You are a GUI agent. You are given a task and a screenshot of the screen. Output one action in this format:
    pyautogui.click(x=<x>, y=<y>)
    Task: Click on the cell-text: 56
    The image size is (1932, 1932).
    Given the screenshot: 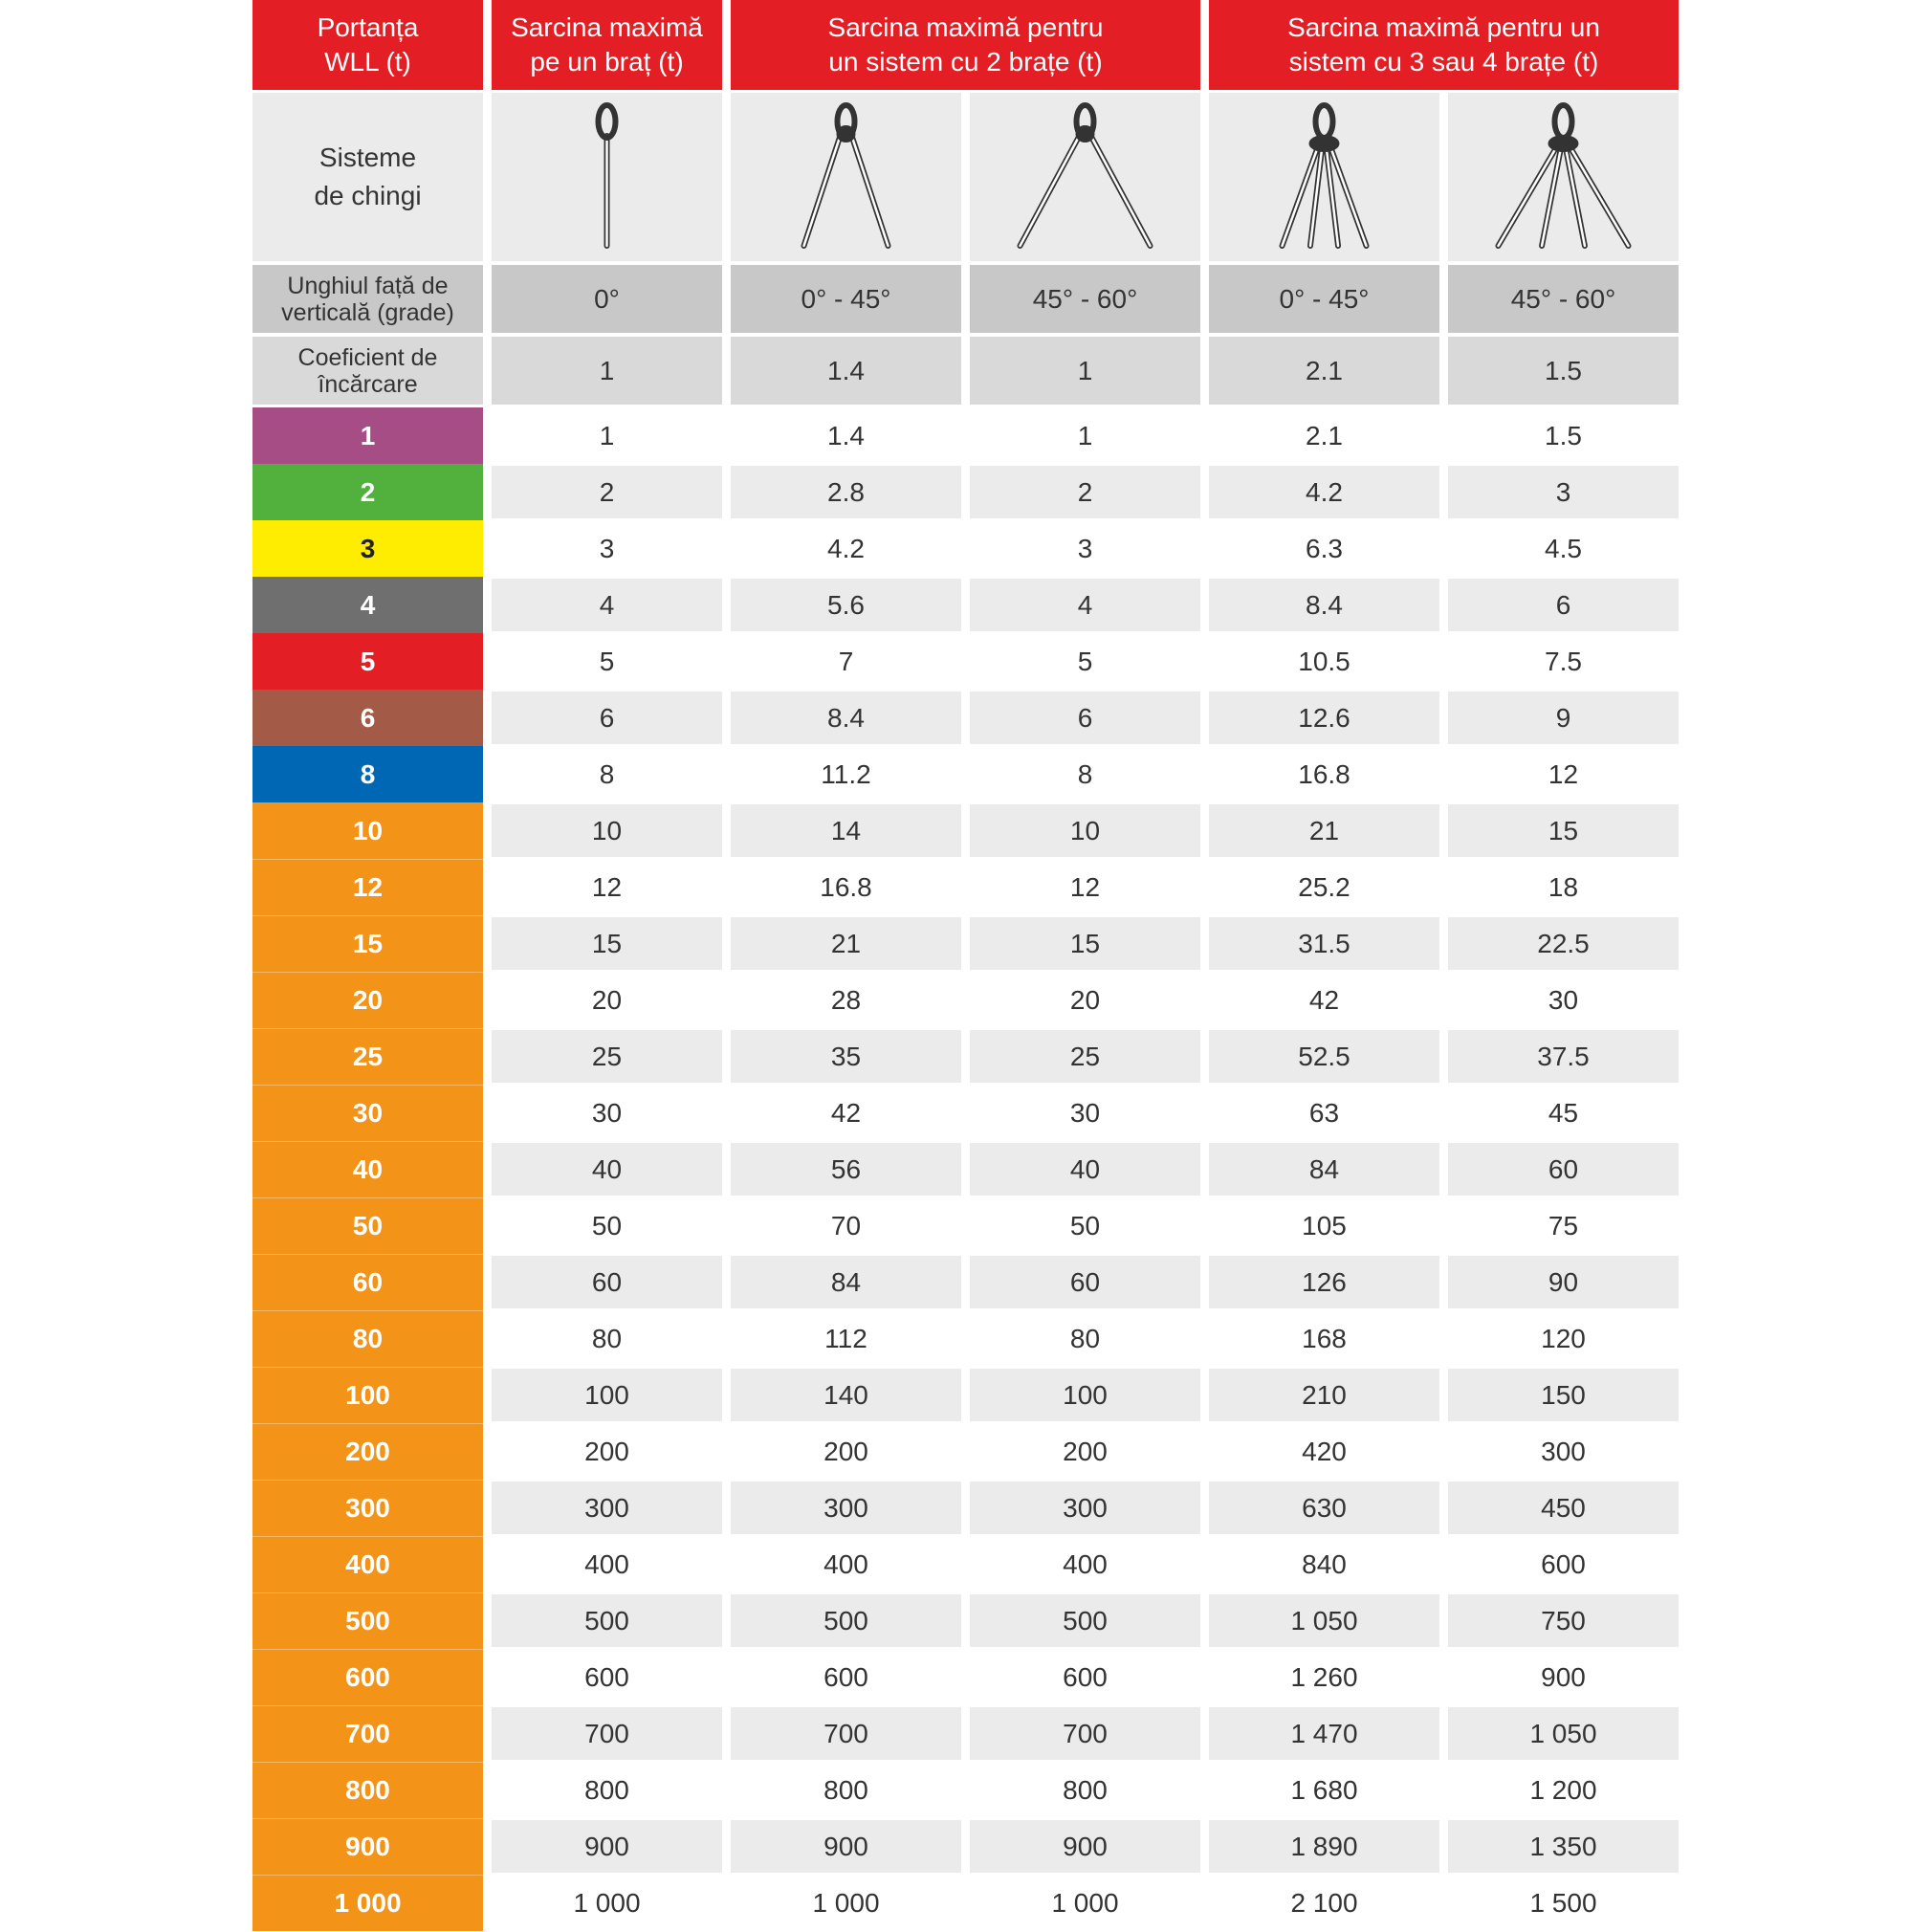 What is the action you would take?
    pyautogui.click(x=846, y=1168)
    